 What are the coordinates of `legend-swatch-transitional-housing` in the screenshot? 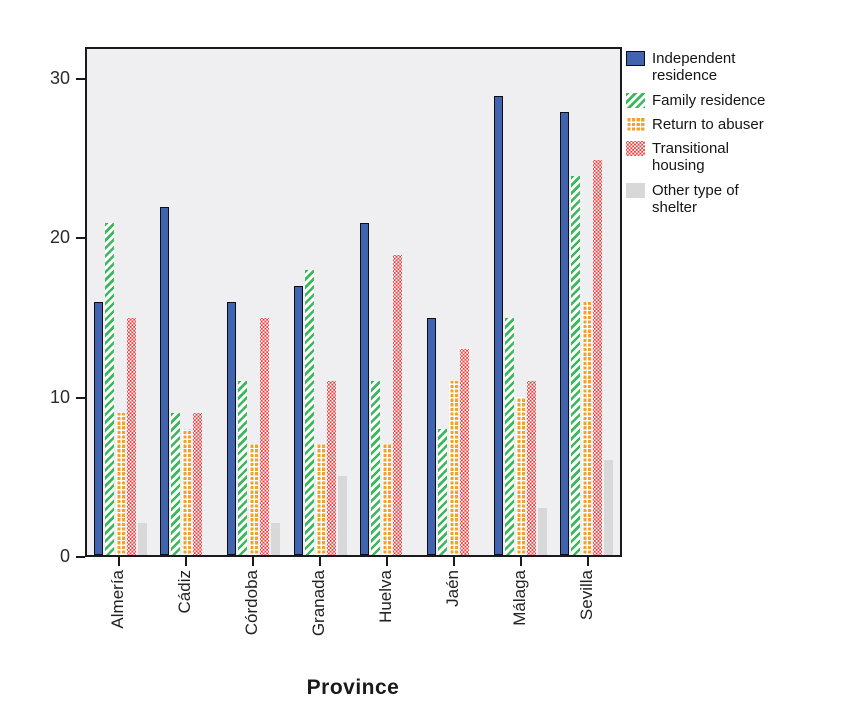 It's located at (635, 148).